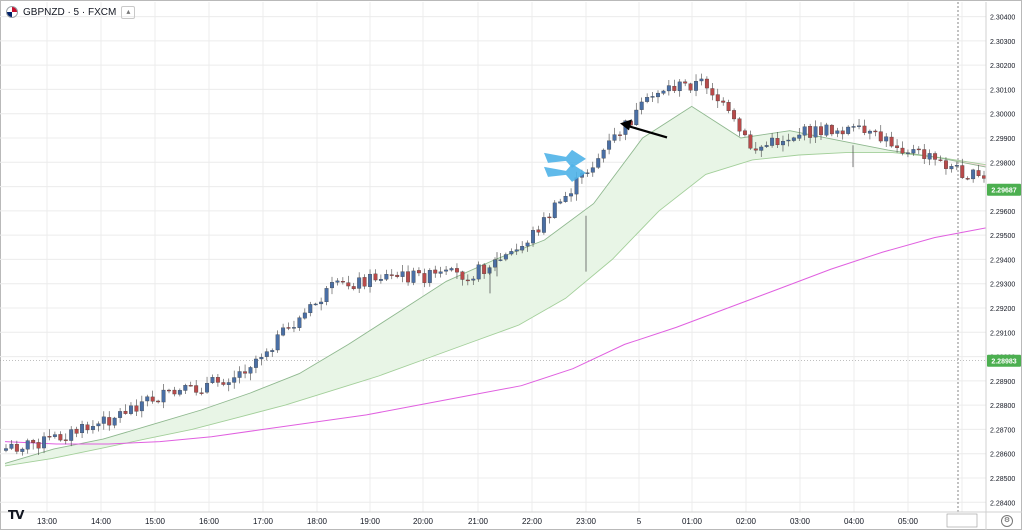 The height and width of the screenshot is (532, 1024). I want to click on x-tick-label: 14:00, so click(101, 521).